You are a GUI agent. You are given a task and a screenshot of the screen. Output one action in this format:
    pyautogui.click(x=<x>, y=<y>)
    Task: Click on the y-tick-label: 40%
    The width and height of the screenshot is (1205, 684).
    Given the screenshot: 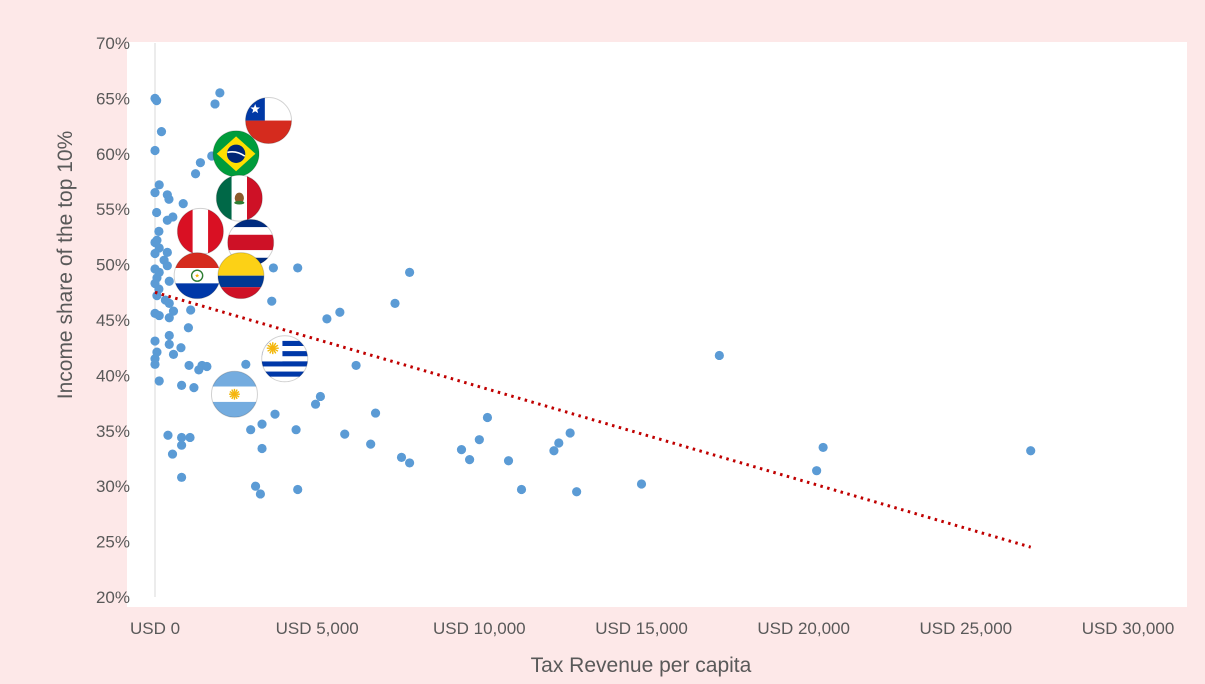 What is the action you would take?
    pyautogui.click(x=113, y=375)
    